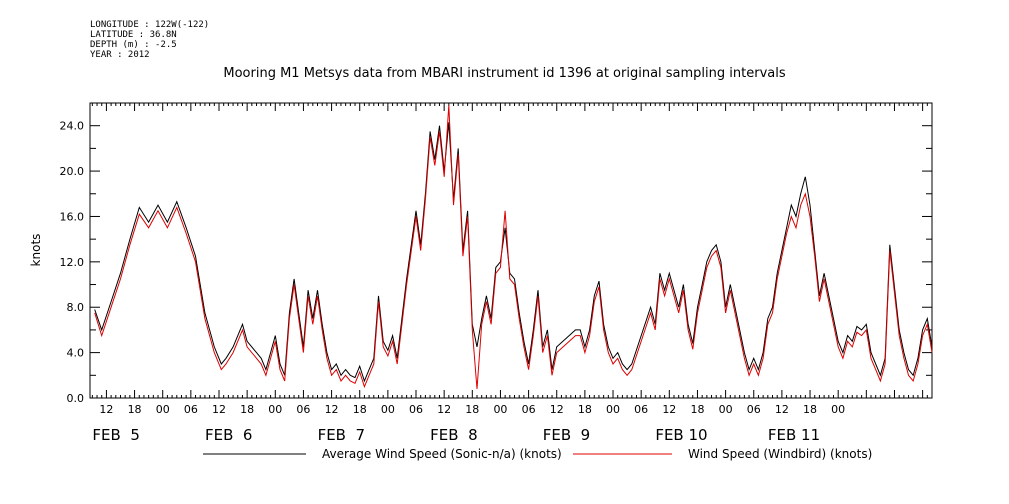 The height and width of the screenshot is (504, 1009). Describe the element at coordinates (442, 454) in the screenshot. I see `legend-label-0: Average Wind Speed (Sonic-n/a) (knots)` at that location.